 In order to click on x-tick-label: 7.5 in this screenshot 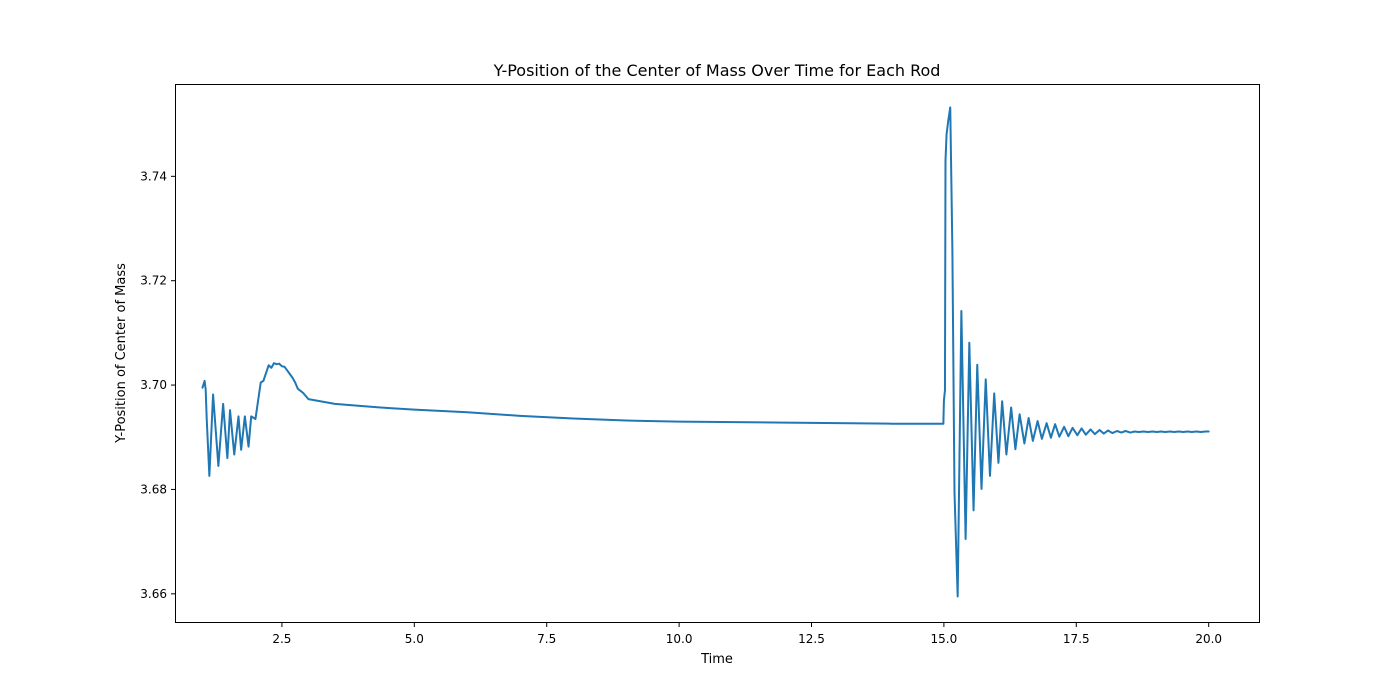, I will do `click(546, 639)`.